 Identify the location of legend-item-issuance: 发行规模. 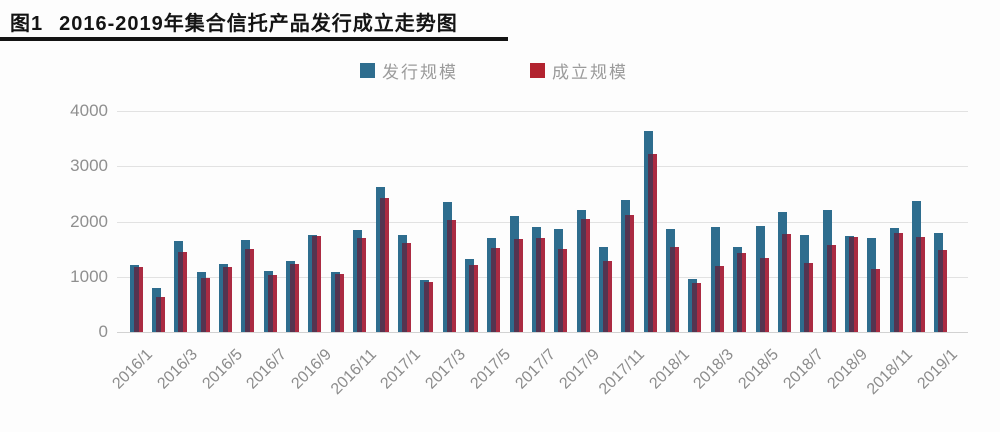
(409, 70).